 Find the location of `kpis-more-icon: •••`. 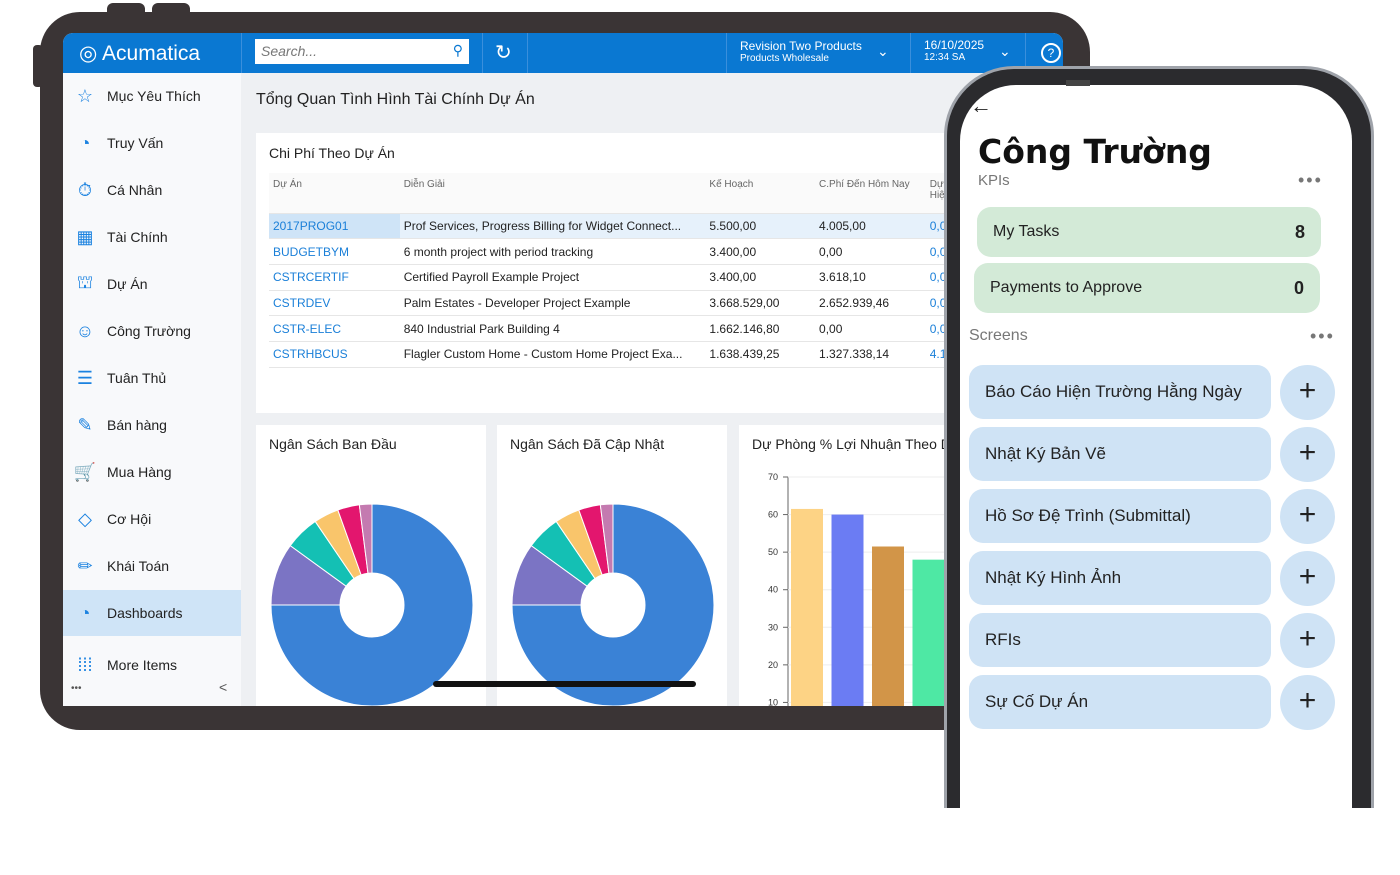

kpis-more-icon: ••• is located at coordinates (1310, 180).